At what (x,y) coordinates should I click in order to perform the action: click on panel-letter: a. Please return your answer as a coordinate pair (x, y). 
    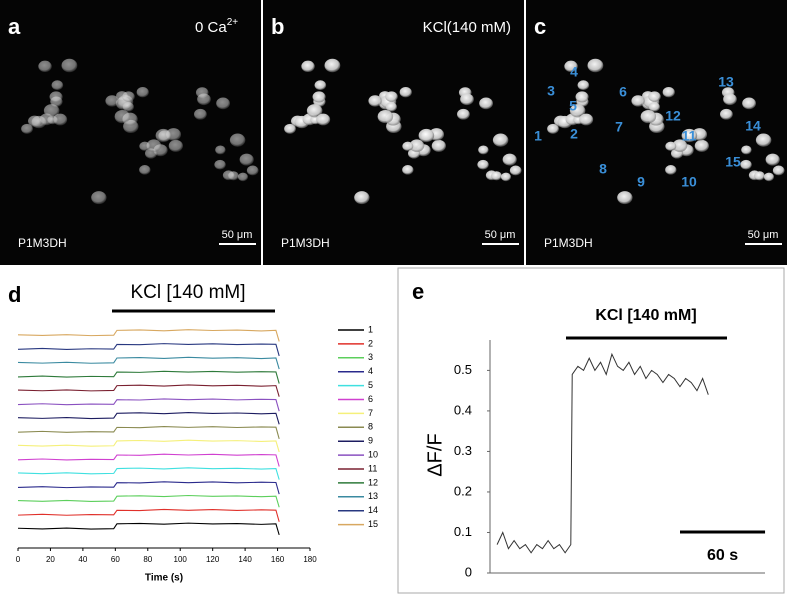
    Looking at the image, I should click on (14, 26).